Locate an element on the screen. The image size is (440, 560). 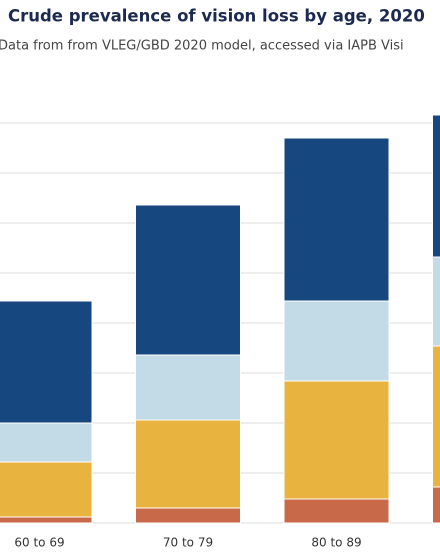
x-tick-label: 70 to 79 is located at coordinates (188, 543).